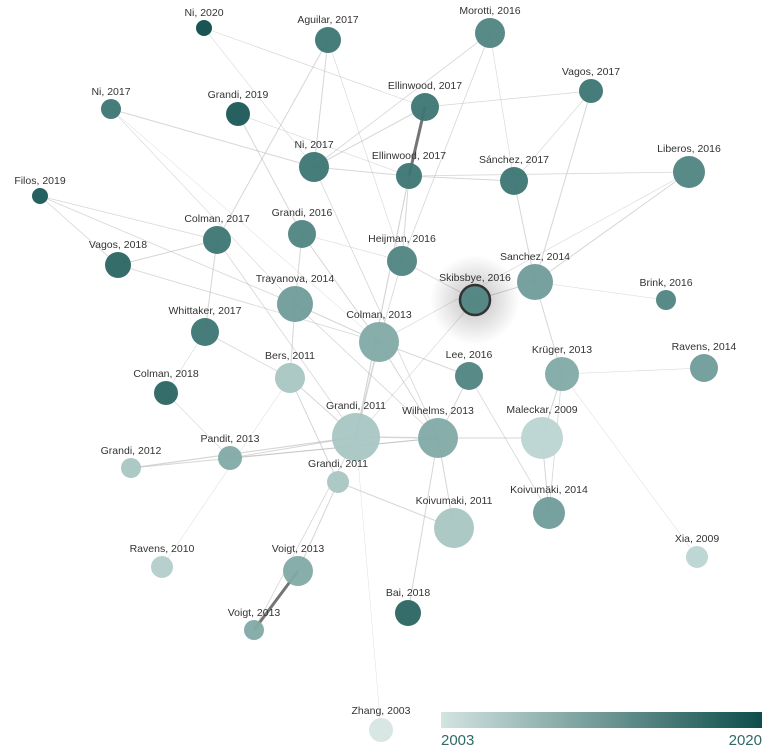 The height and width of the screenshot is (751, 768). What do you see at coordinates (379, 315) in the screenshot?
I see `node-label: Colman, 2013` at bounding box center [379, 315].